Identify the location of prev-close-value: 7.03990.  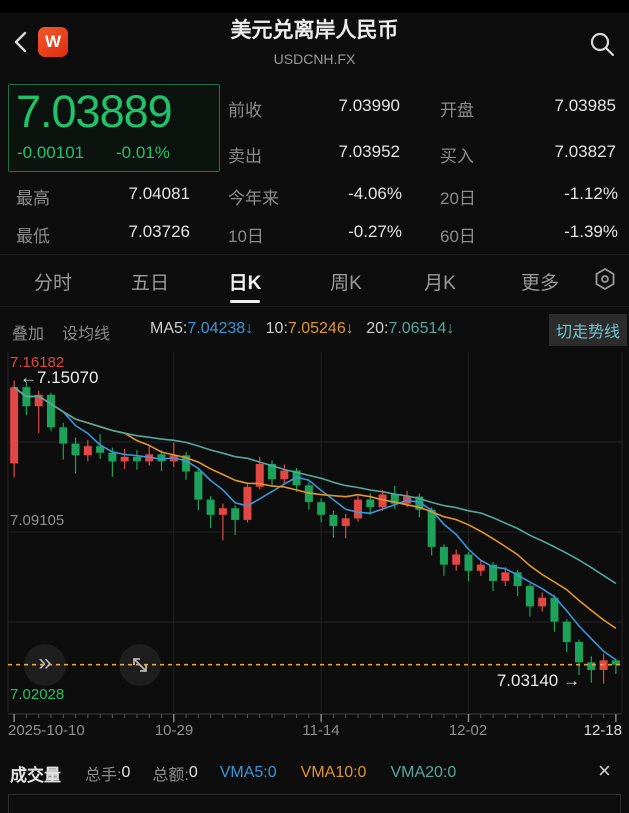
(369, 105).